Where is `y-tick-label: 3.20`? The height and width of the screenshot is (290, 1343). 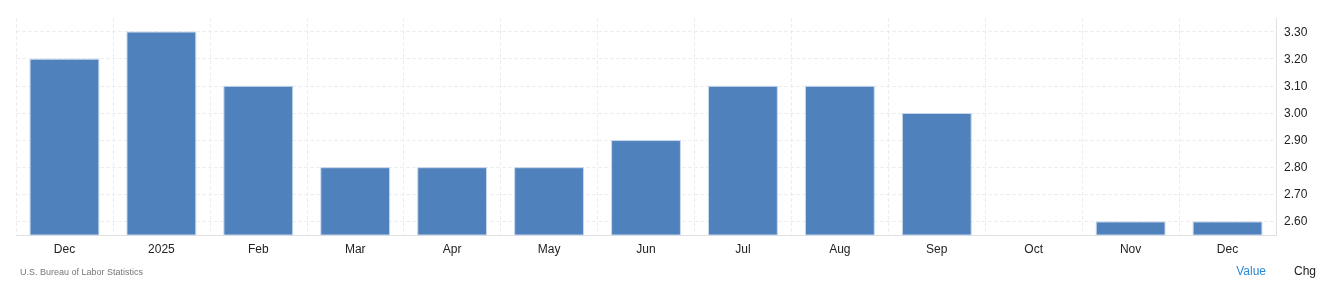 y-tick-label: 3.20 is located at coordinates (1296, 58).